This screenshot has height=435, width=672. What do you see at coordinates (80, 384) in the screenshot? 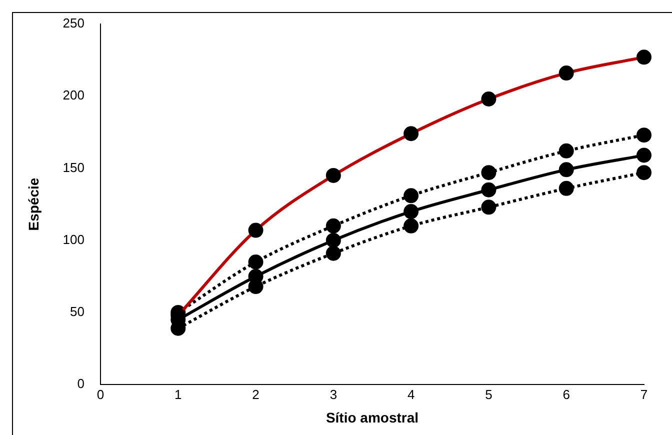
I see `y-tick-label: 0` at bounding box center [80, 384].